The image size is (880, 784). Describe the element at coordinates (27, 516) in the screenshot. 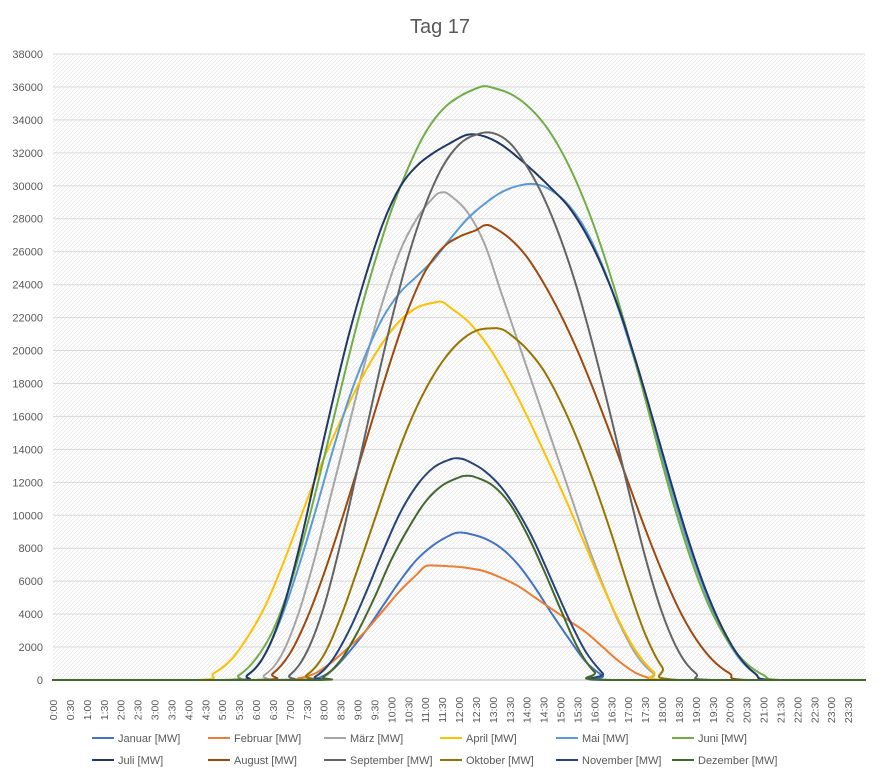

I see `y-tick-label: 10000` at that location.